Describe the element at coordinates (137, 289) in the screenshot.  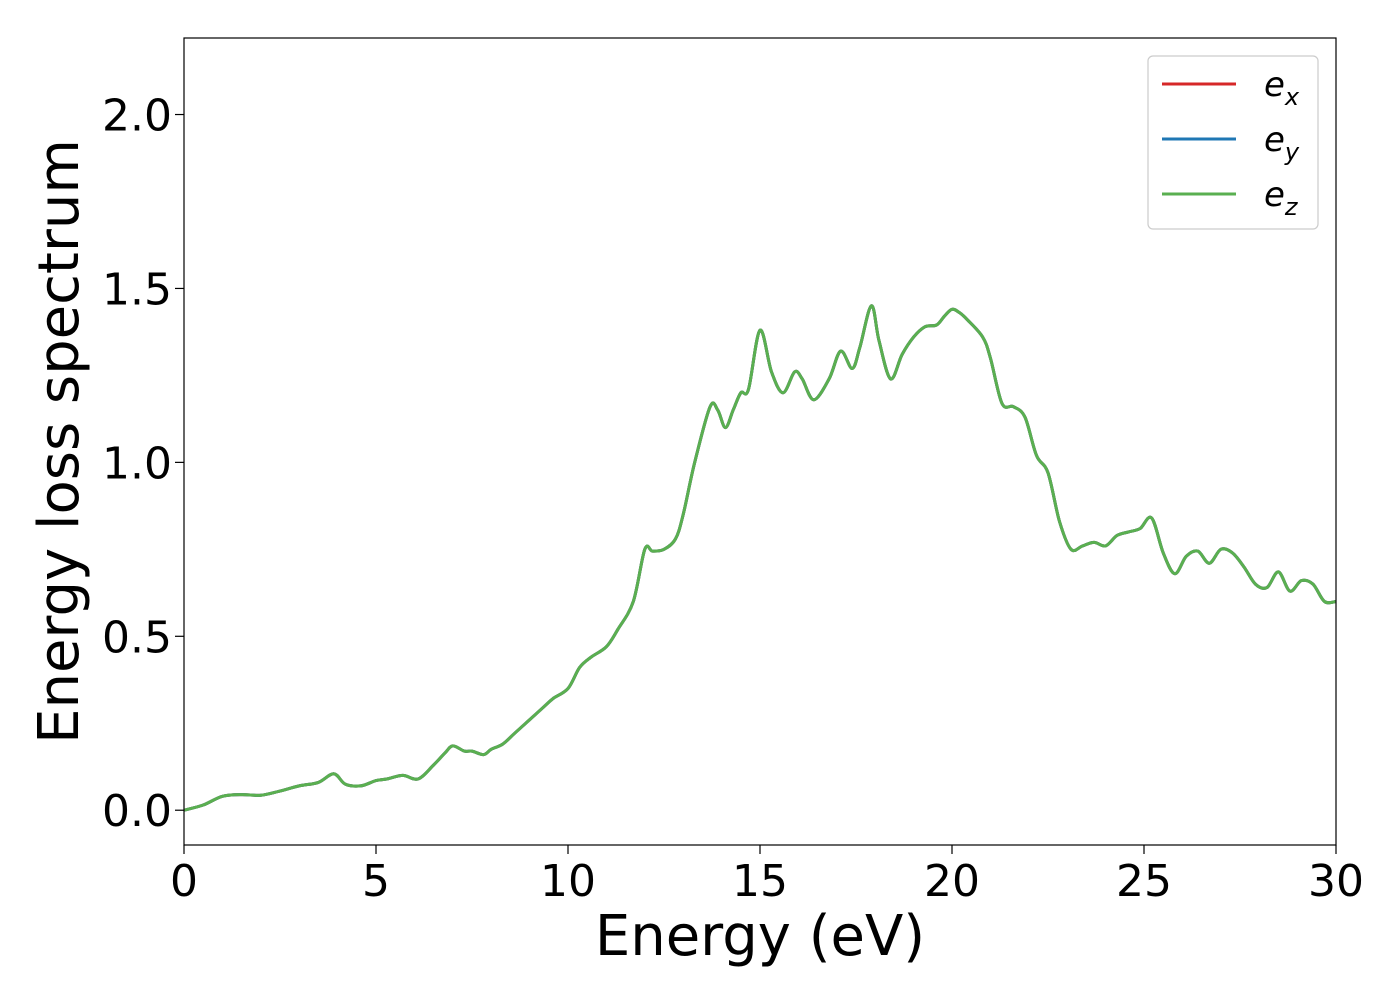
I see `y-tick-label: 1.5` at that location.